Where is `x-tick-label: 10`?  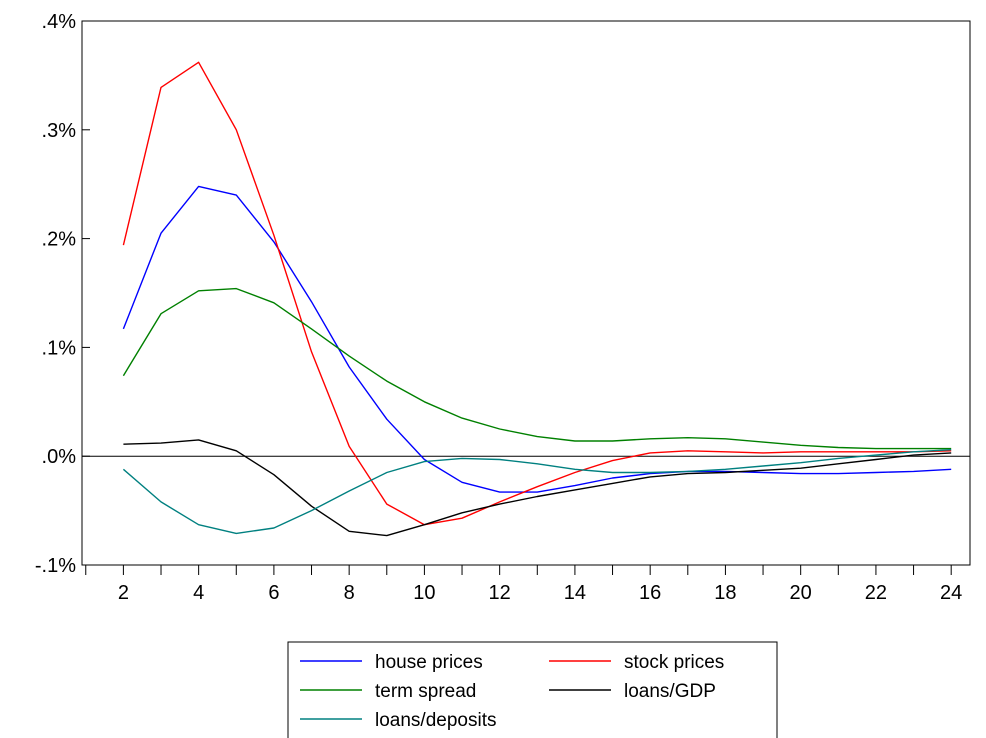 x-tick-label: 10 is located at coordinates (424, 593).